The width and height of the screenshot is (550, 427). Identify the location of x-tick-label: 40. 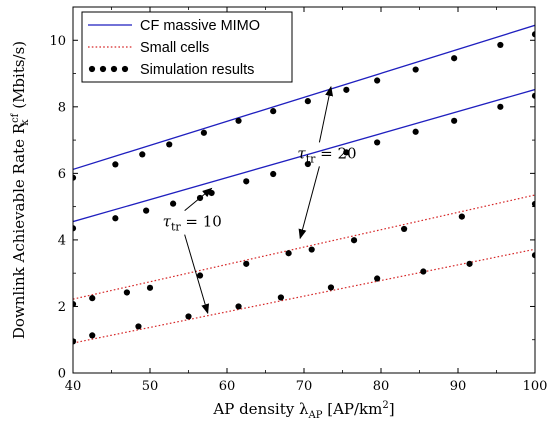
(73, 386).